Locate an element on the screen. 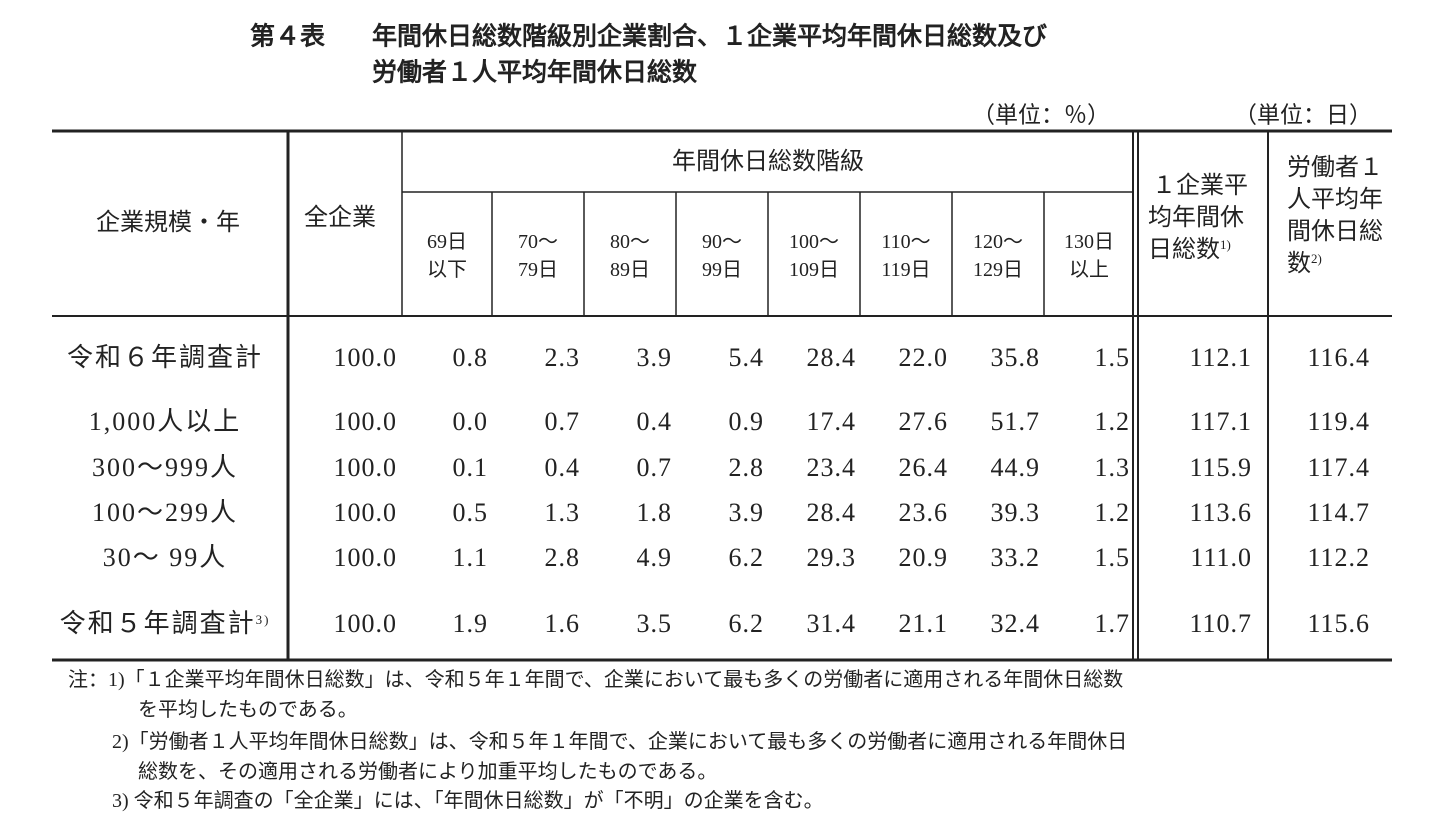 This screenshot has width=1440, height=820. cell: 1.7 is located at coordinates (1112, 623).